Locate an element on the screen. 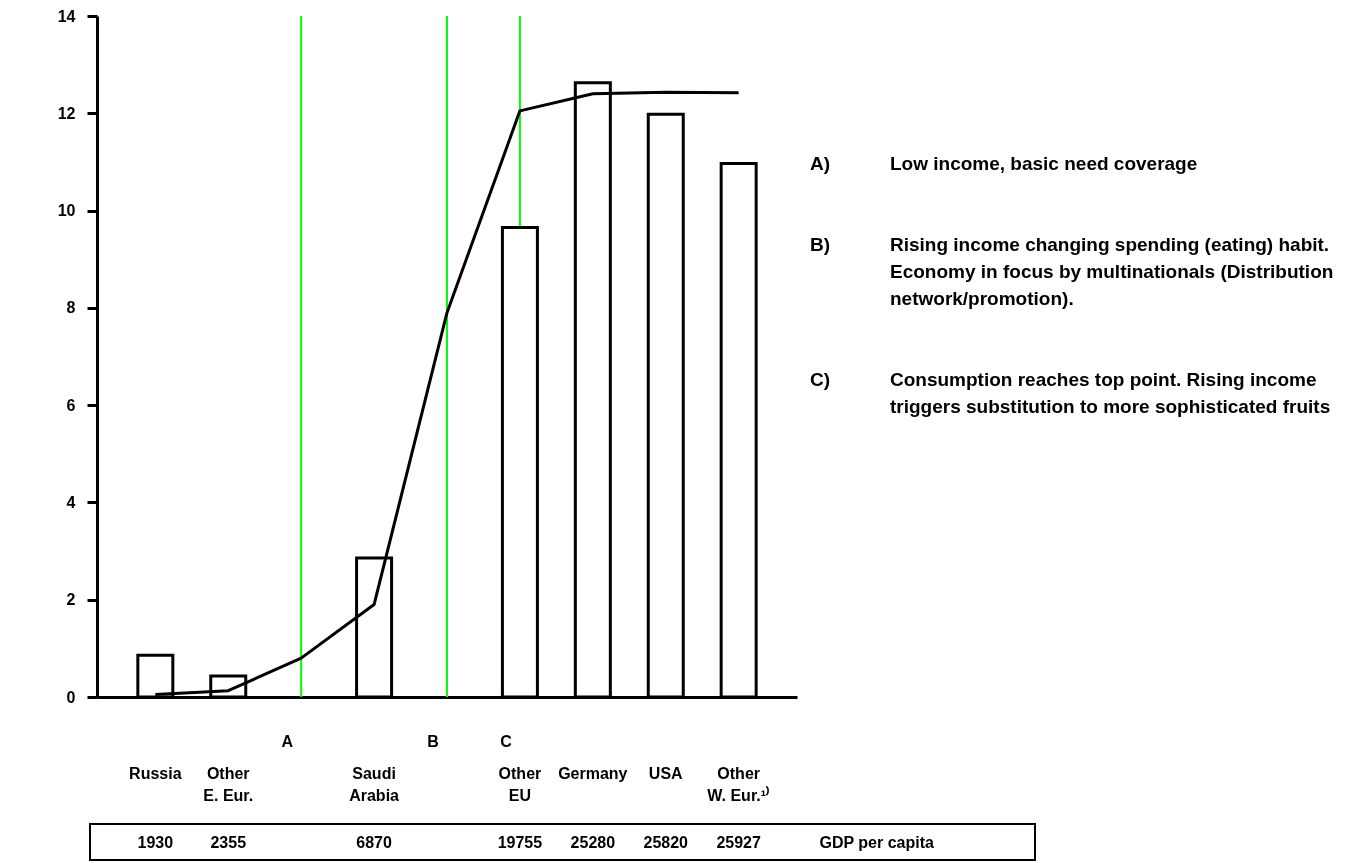  x-tick-label: Other E. Eur. is located at coordinates (228, 784).